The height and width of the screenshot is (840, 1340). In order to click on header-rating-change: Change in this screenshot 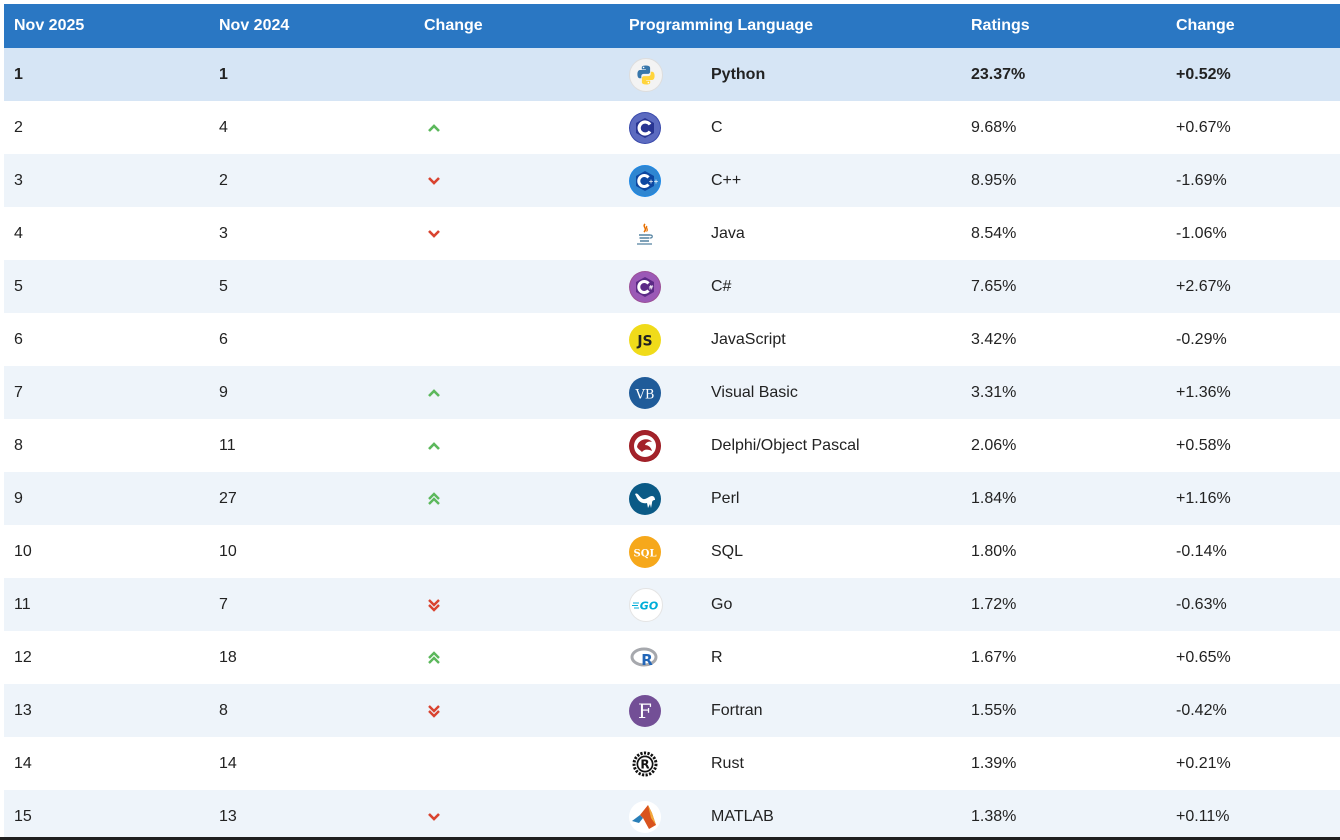, I will do `click(1205, 25)`.